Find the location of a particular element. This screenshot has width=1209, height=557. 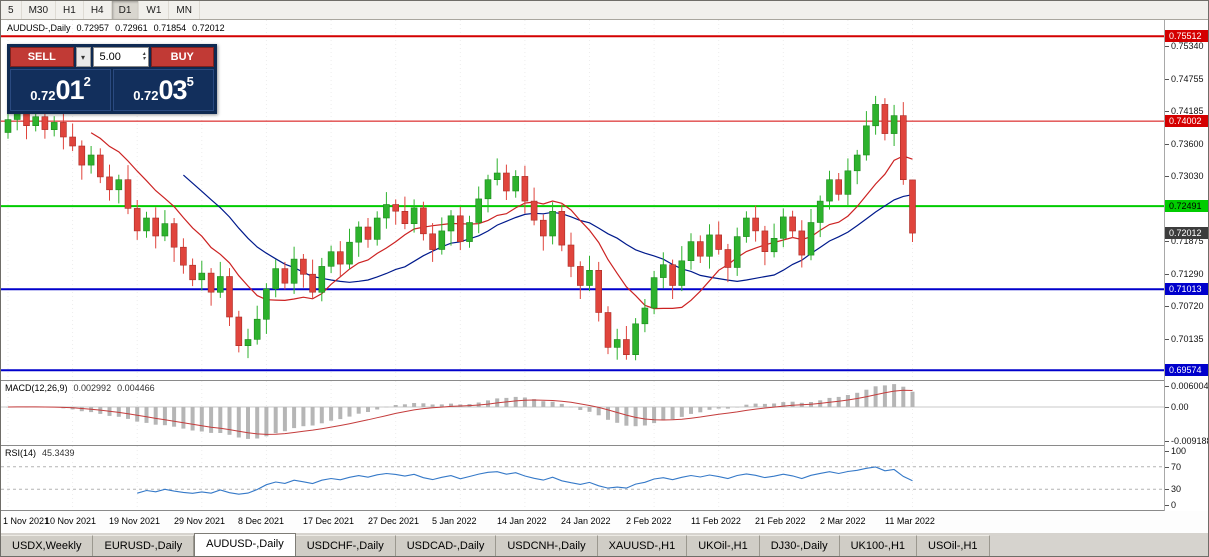

one-click-trading-widget: SELL ▾ 5.00 ▴ ▾ BUY 0.72 01 2 0.72 03 5 is located at coordinates (112, 79).